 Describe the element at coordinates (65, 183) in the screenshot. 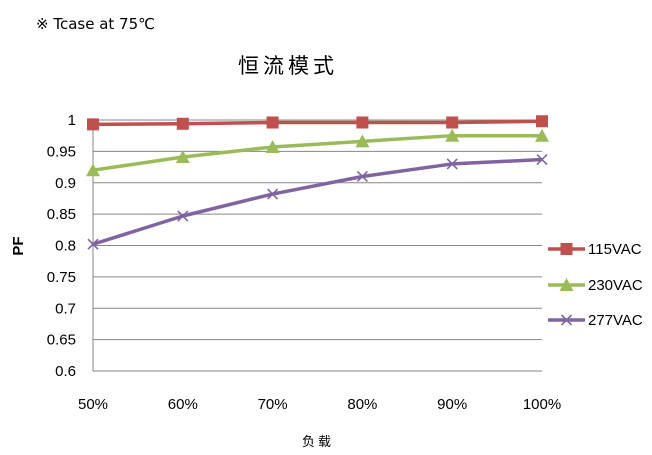

I see `y-tick-label: 0.9` at that location.